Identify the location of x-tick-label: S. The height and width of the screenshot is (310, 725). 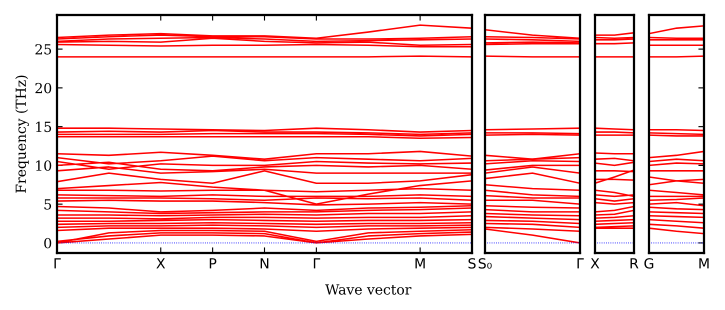
(472, 263).